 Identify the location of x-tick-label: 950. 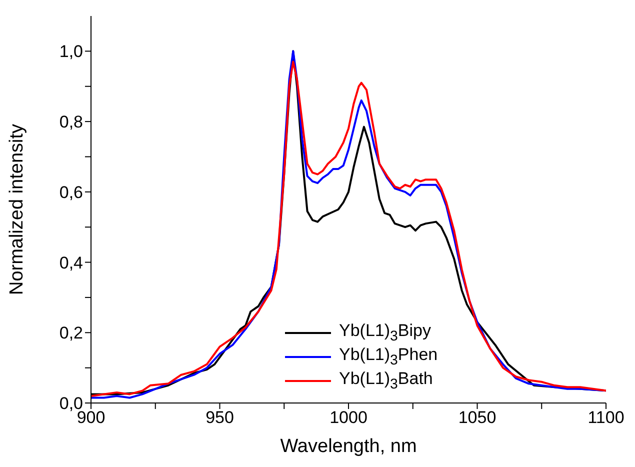
(220, 418).